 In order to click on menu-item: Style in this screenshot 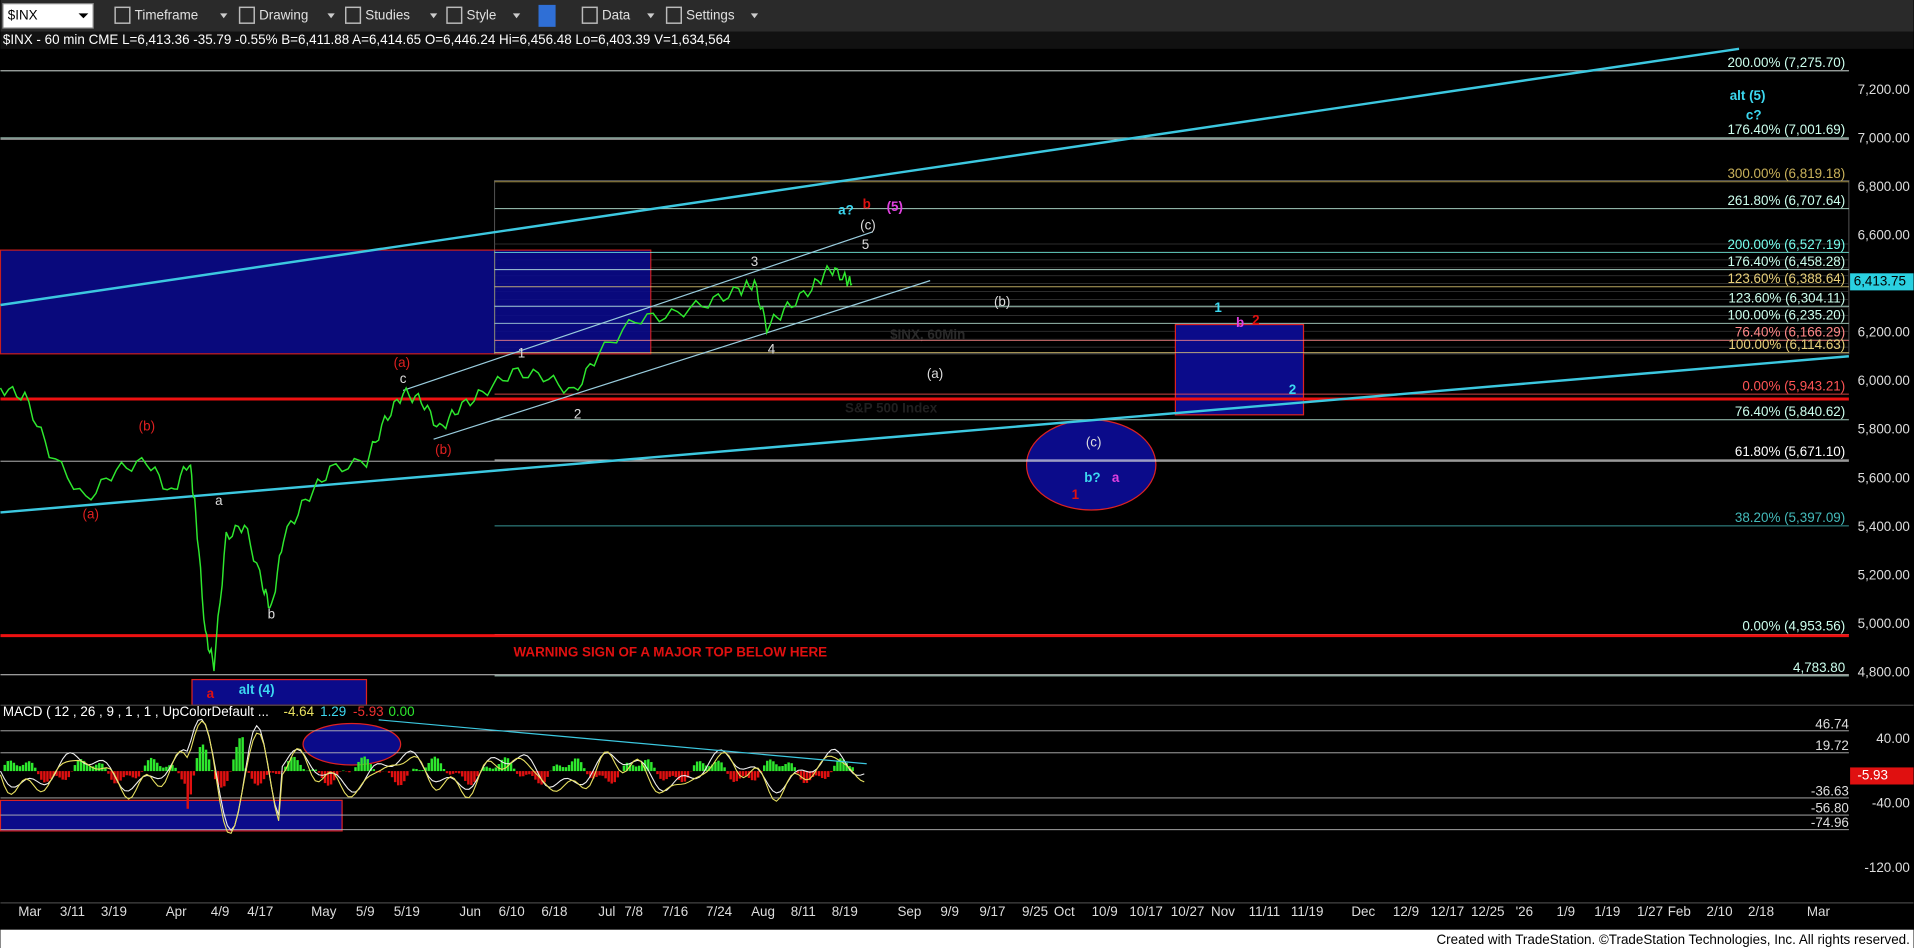, I will do `click(482, 14)`.